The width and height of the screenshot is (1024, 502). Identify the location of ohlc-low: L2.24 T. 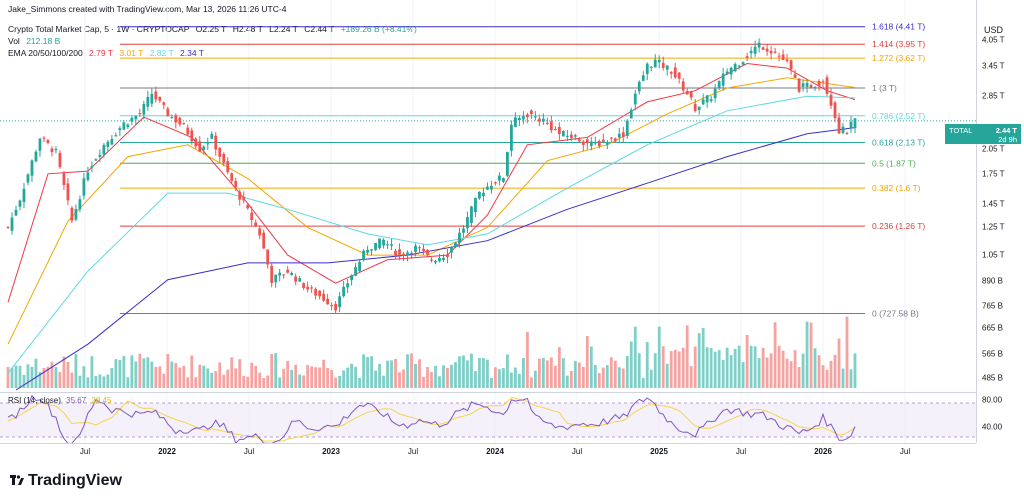
(283, 29).